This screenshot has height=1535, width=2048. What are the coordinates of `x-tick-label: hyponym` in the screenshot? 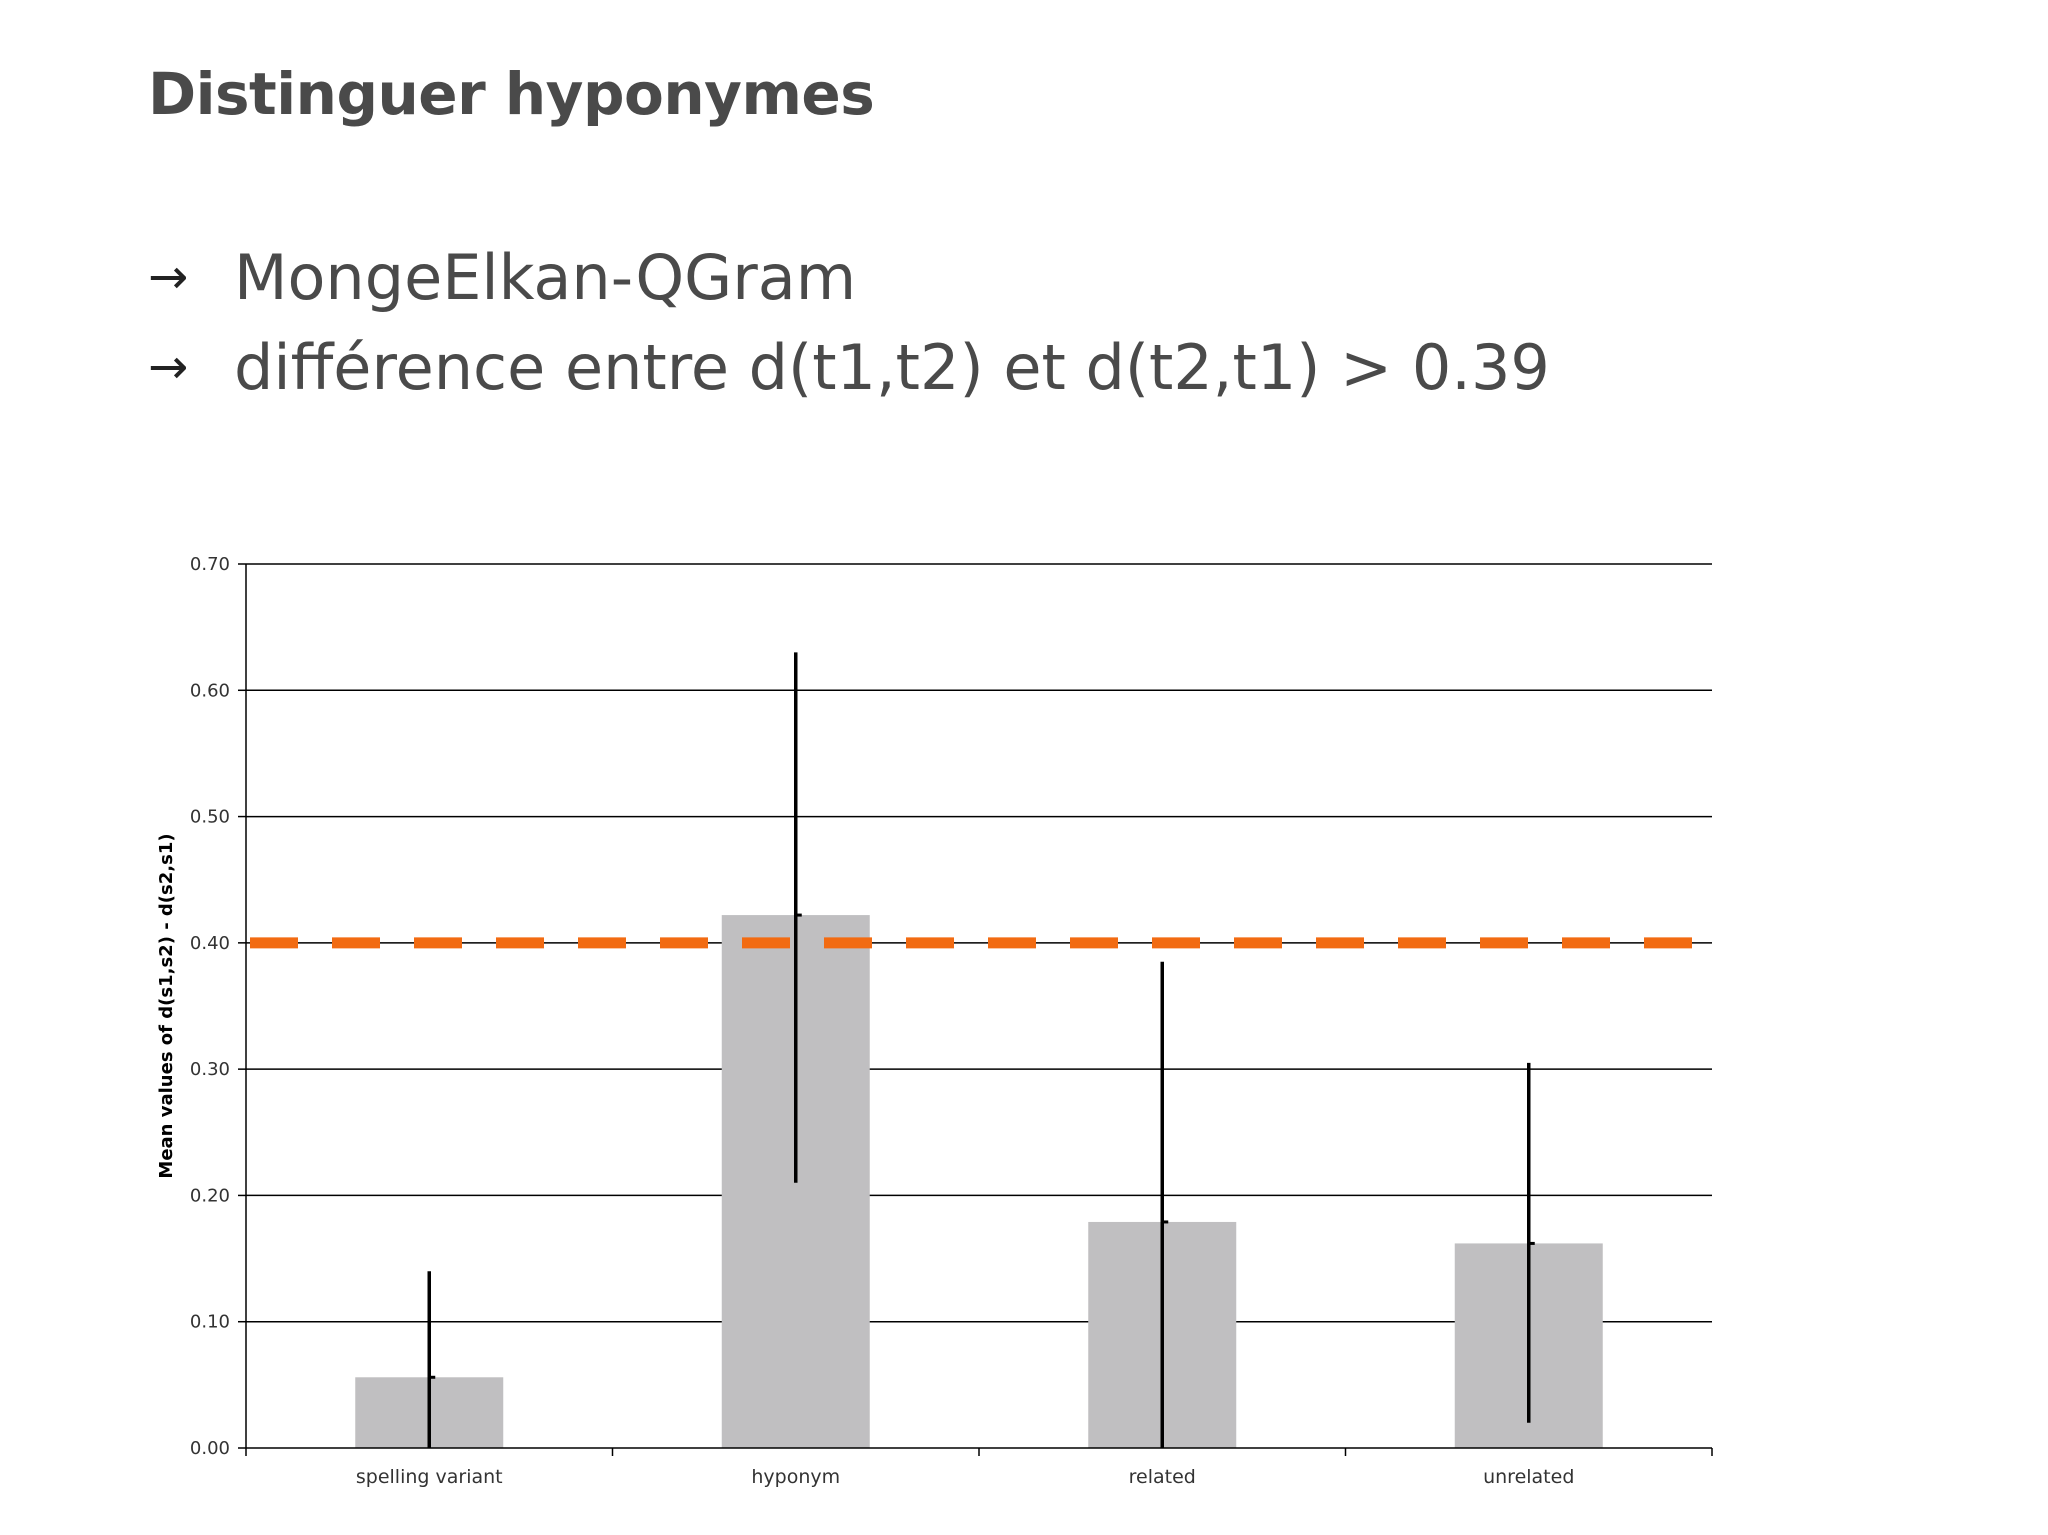 It's located at (795, 1477).